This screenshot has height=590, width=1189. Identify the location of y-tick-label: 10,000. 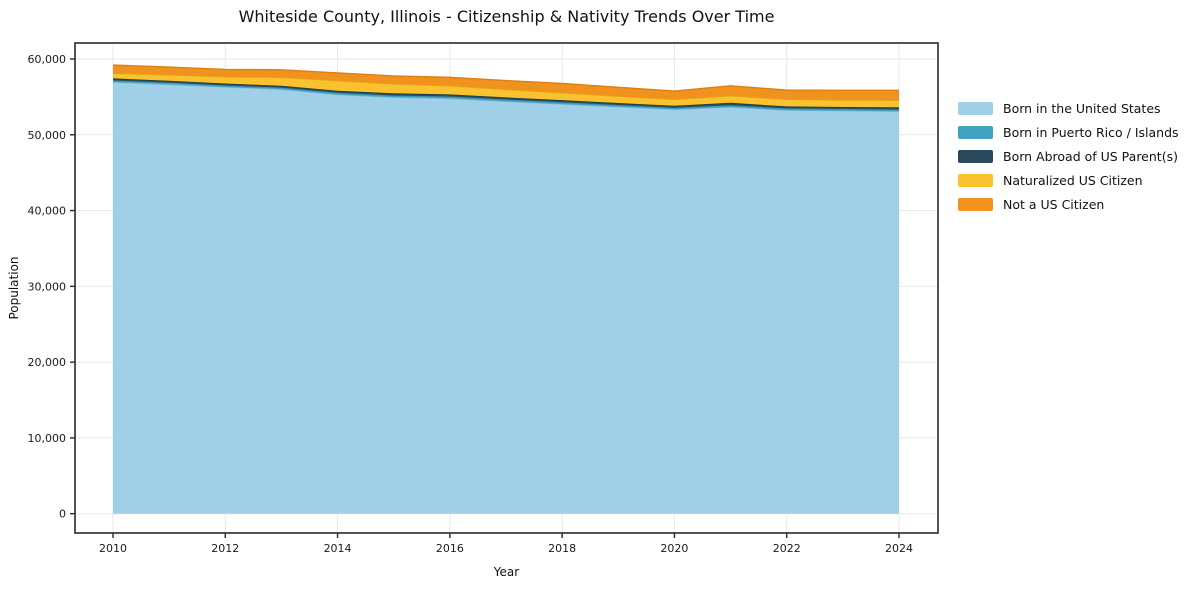
(47, 438).